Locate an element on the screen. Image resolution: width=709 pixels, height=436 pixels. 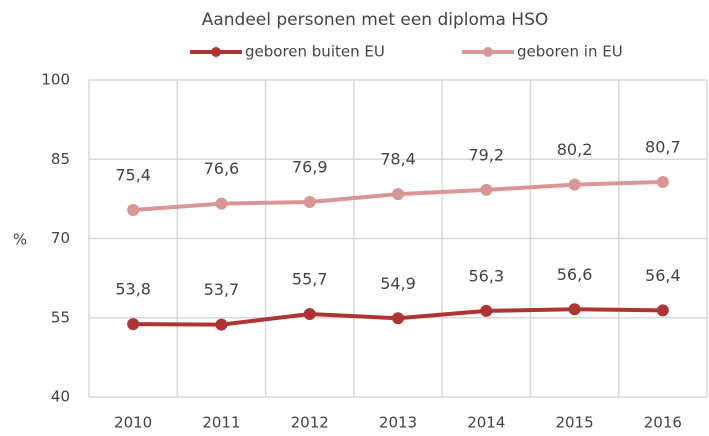
x-tick-label: 2011 is located at coordinates (221, 423).